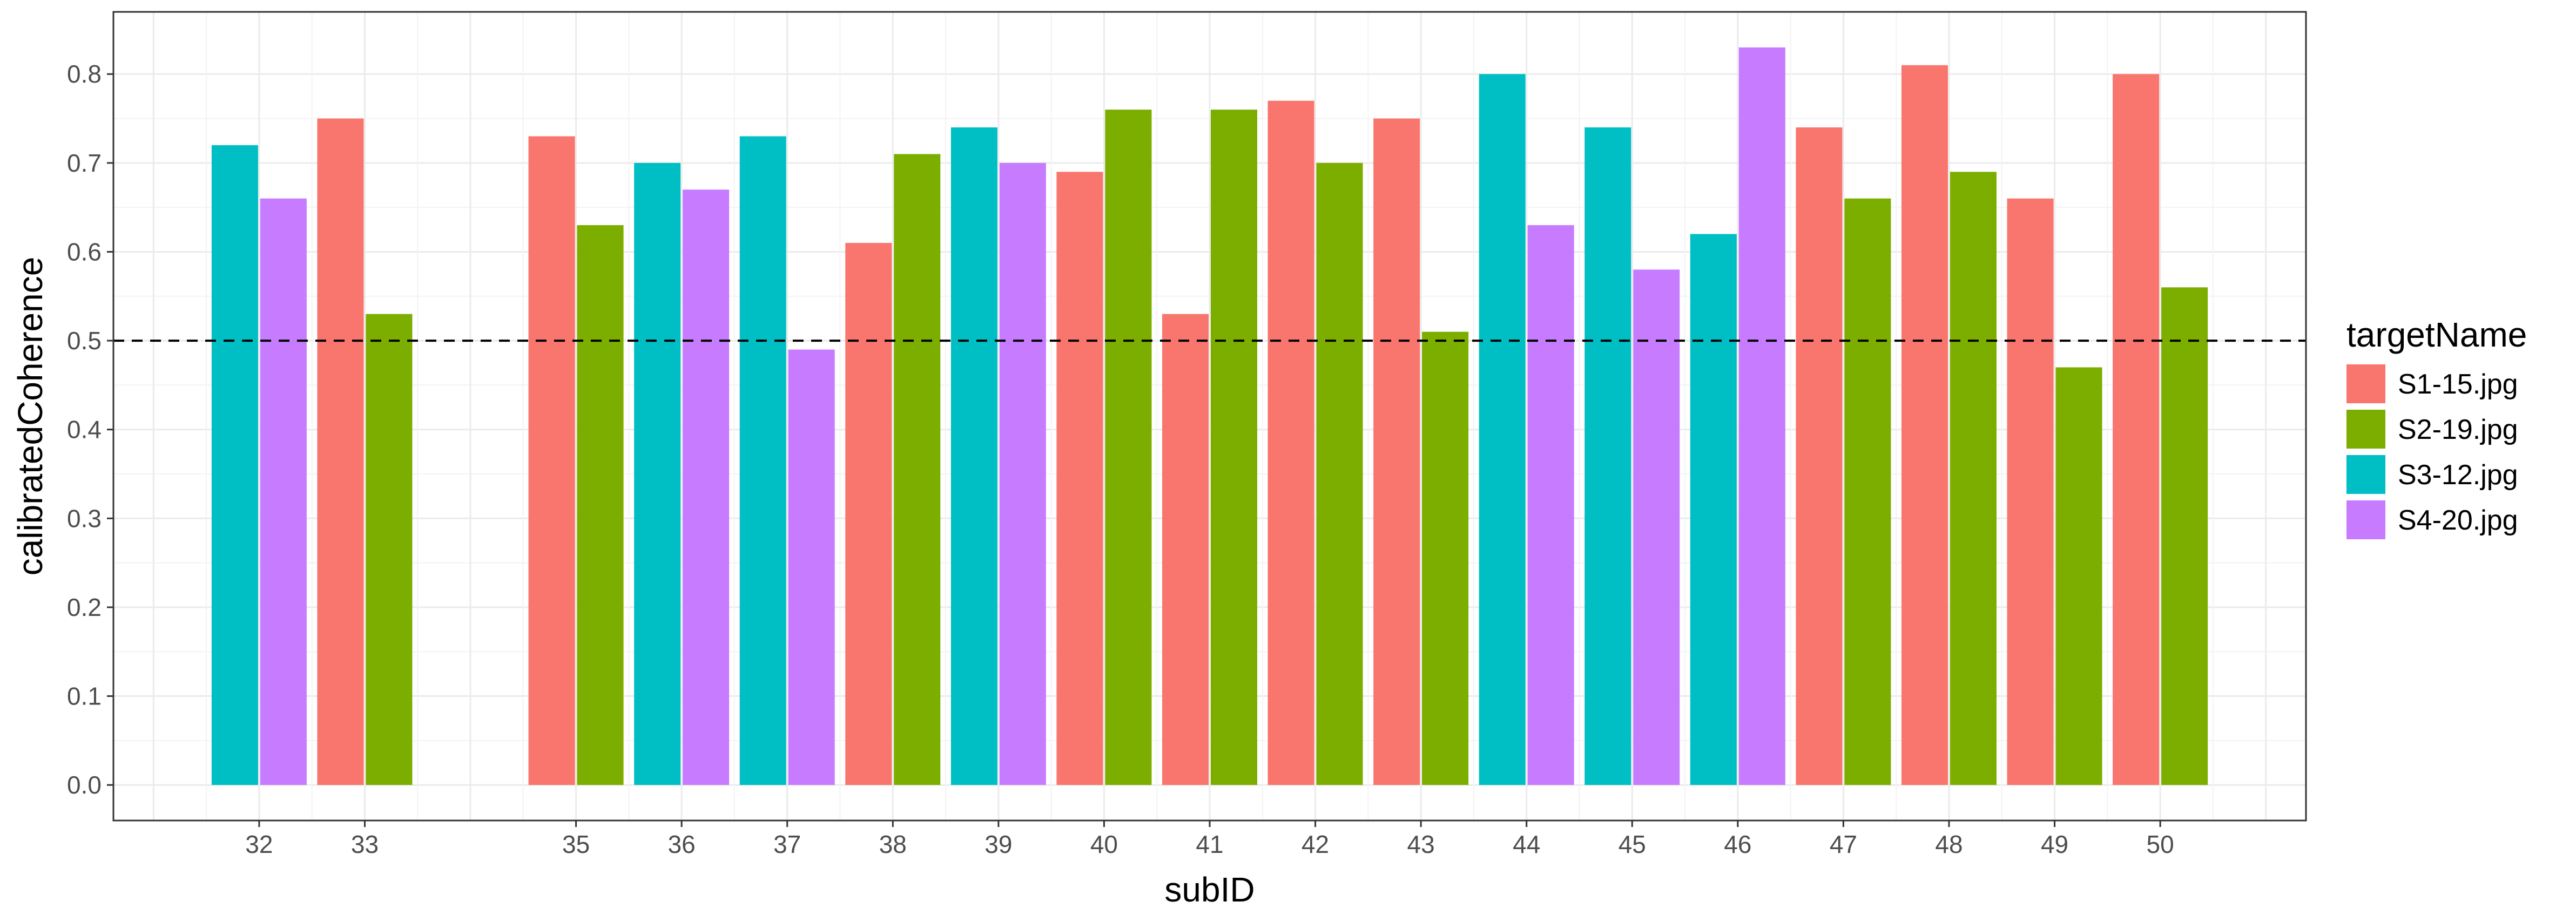  What do you see at coordinates (84, 785) in the screenshot?
I see `y-tick-label: 0.0` at bounding box center [84, 785].